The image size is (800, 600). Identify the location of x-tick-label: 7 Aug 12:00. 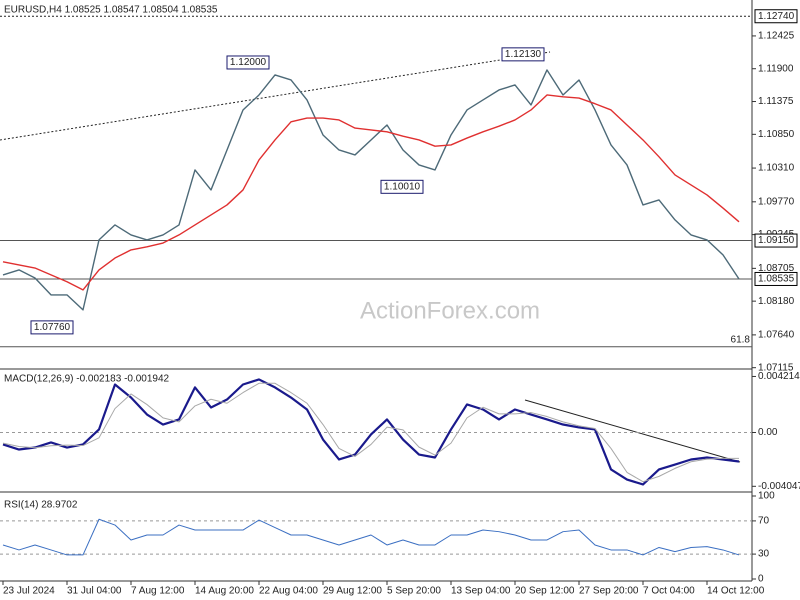
(158, 591).